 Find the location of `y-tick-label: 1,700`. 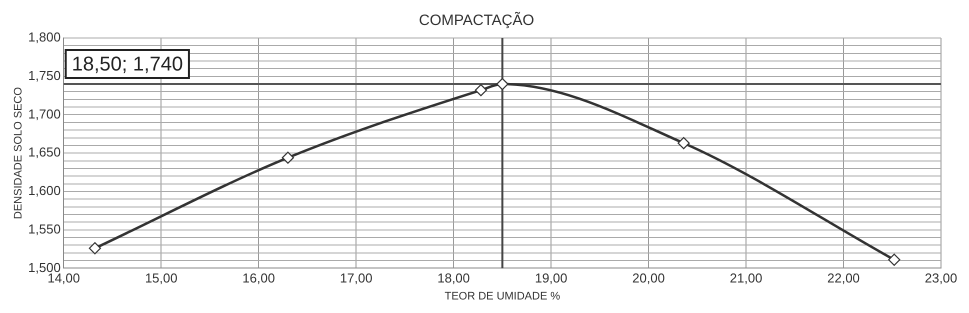

y-tick-label: 1,700 is located at coordinates (44, 114).